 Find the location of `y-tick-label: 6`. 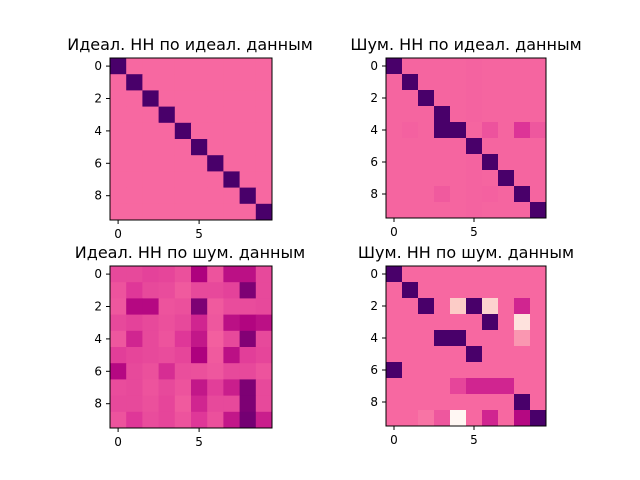

y-tick-label: 6 is located at coordinates (98, 371).